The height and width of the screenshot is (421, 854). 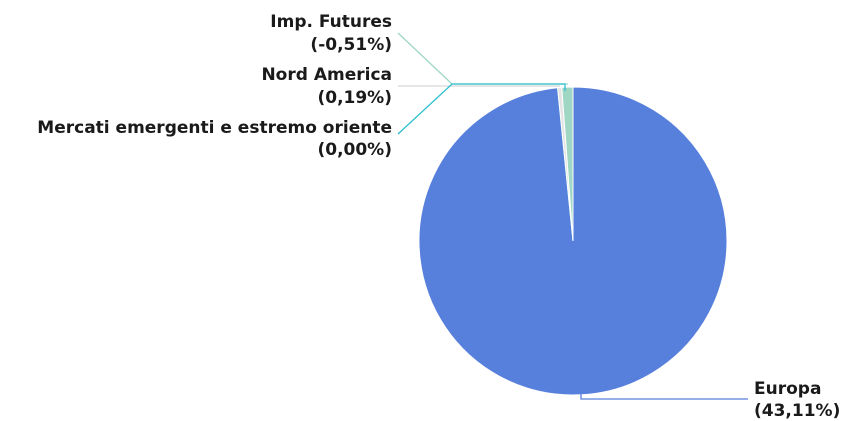 What do you see at coordinates (354, 98) in the screenshot?
I see `slice-value-nord-america: (0,19%)` at bounding box center [354, 98].